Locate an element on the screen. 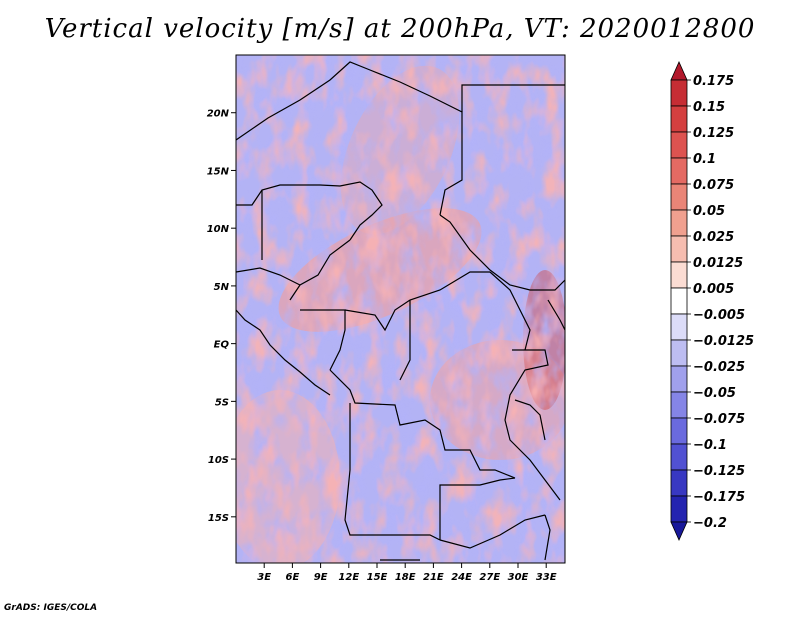  lon-tick-label: 33E is located at coordinates (546, 577).